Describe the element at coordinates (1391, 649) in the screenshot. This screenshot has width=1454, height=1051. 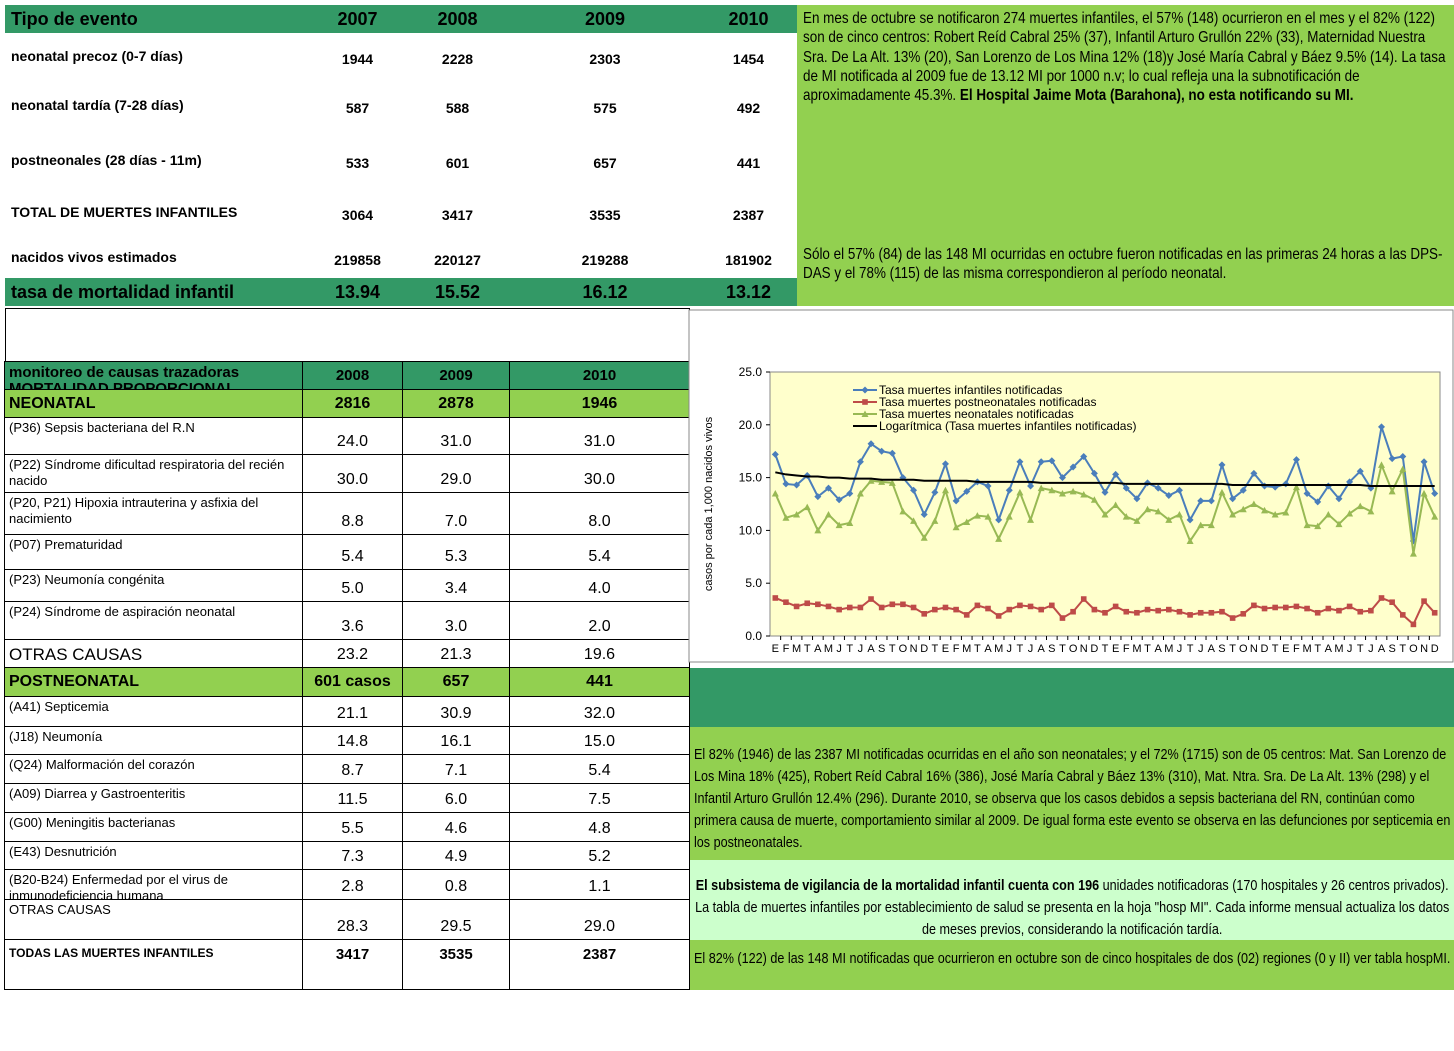
I see `x-tick-label: S` at that location.